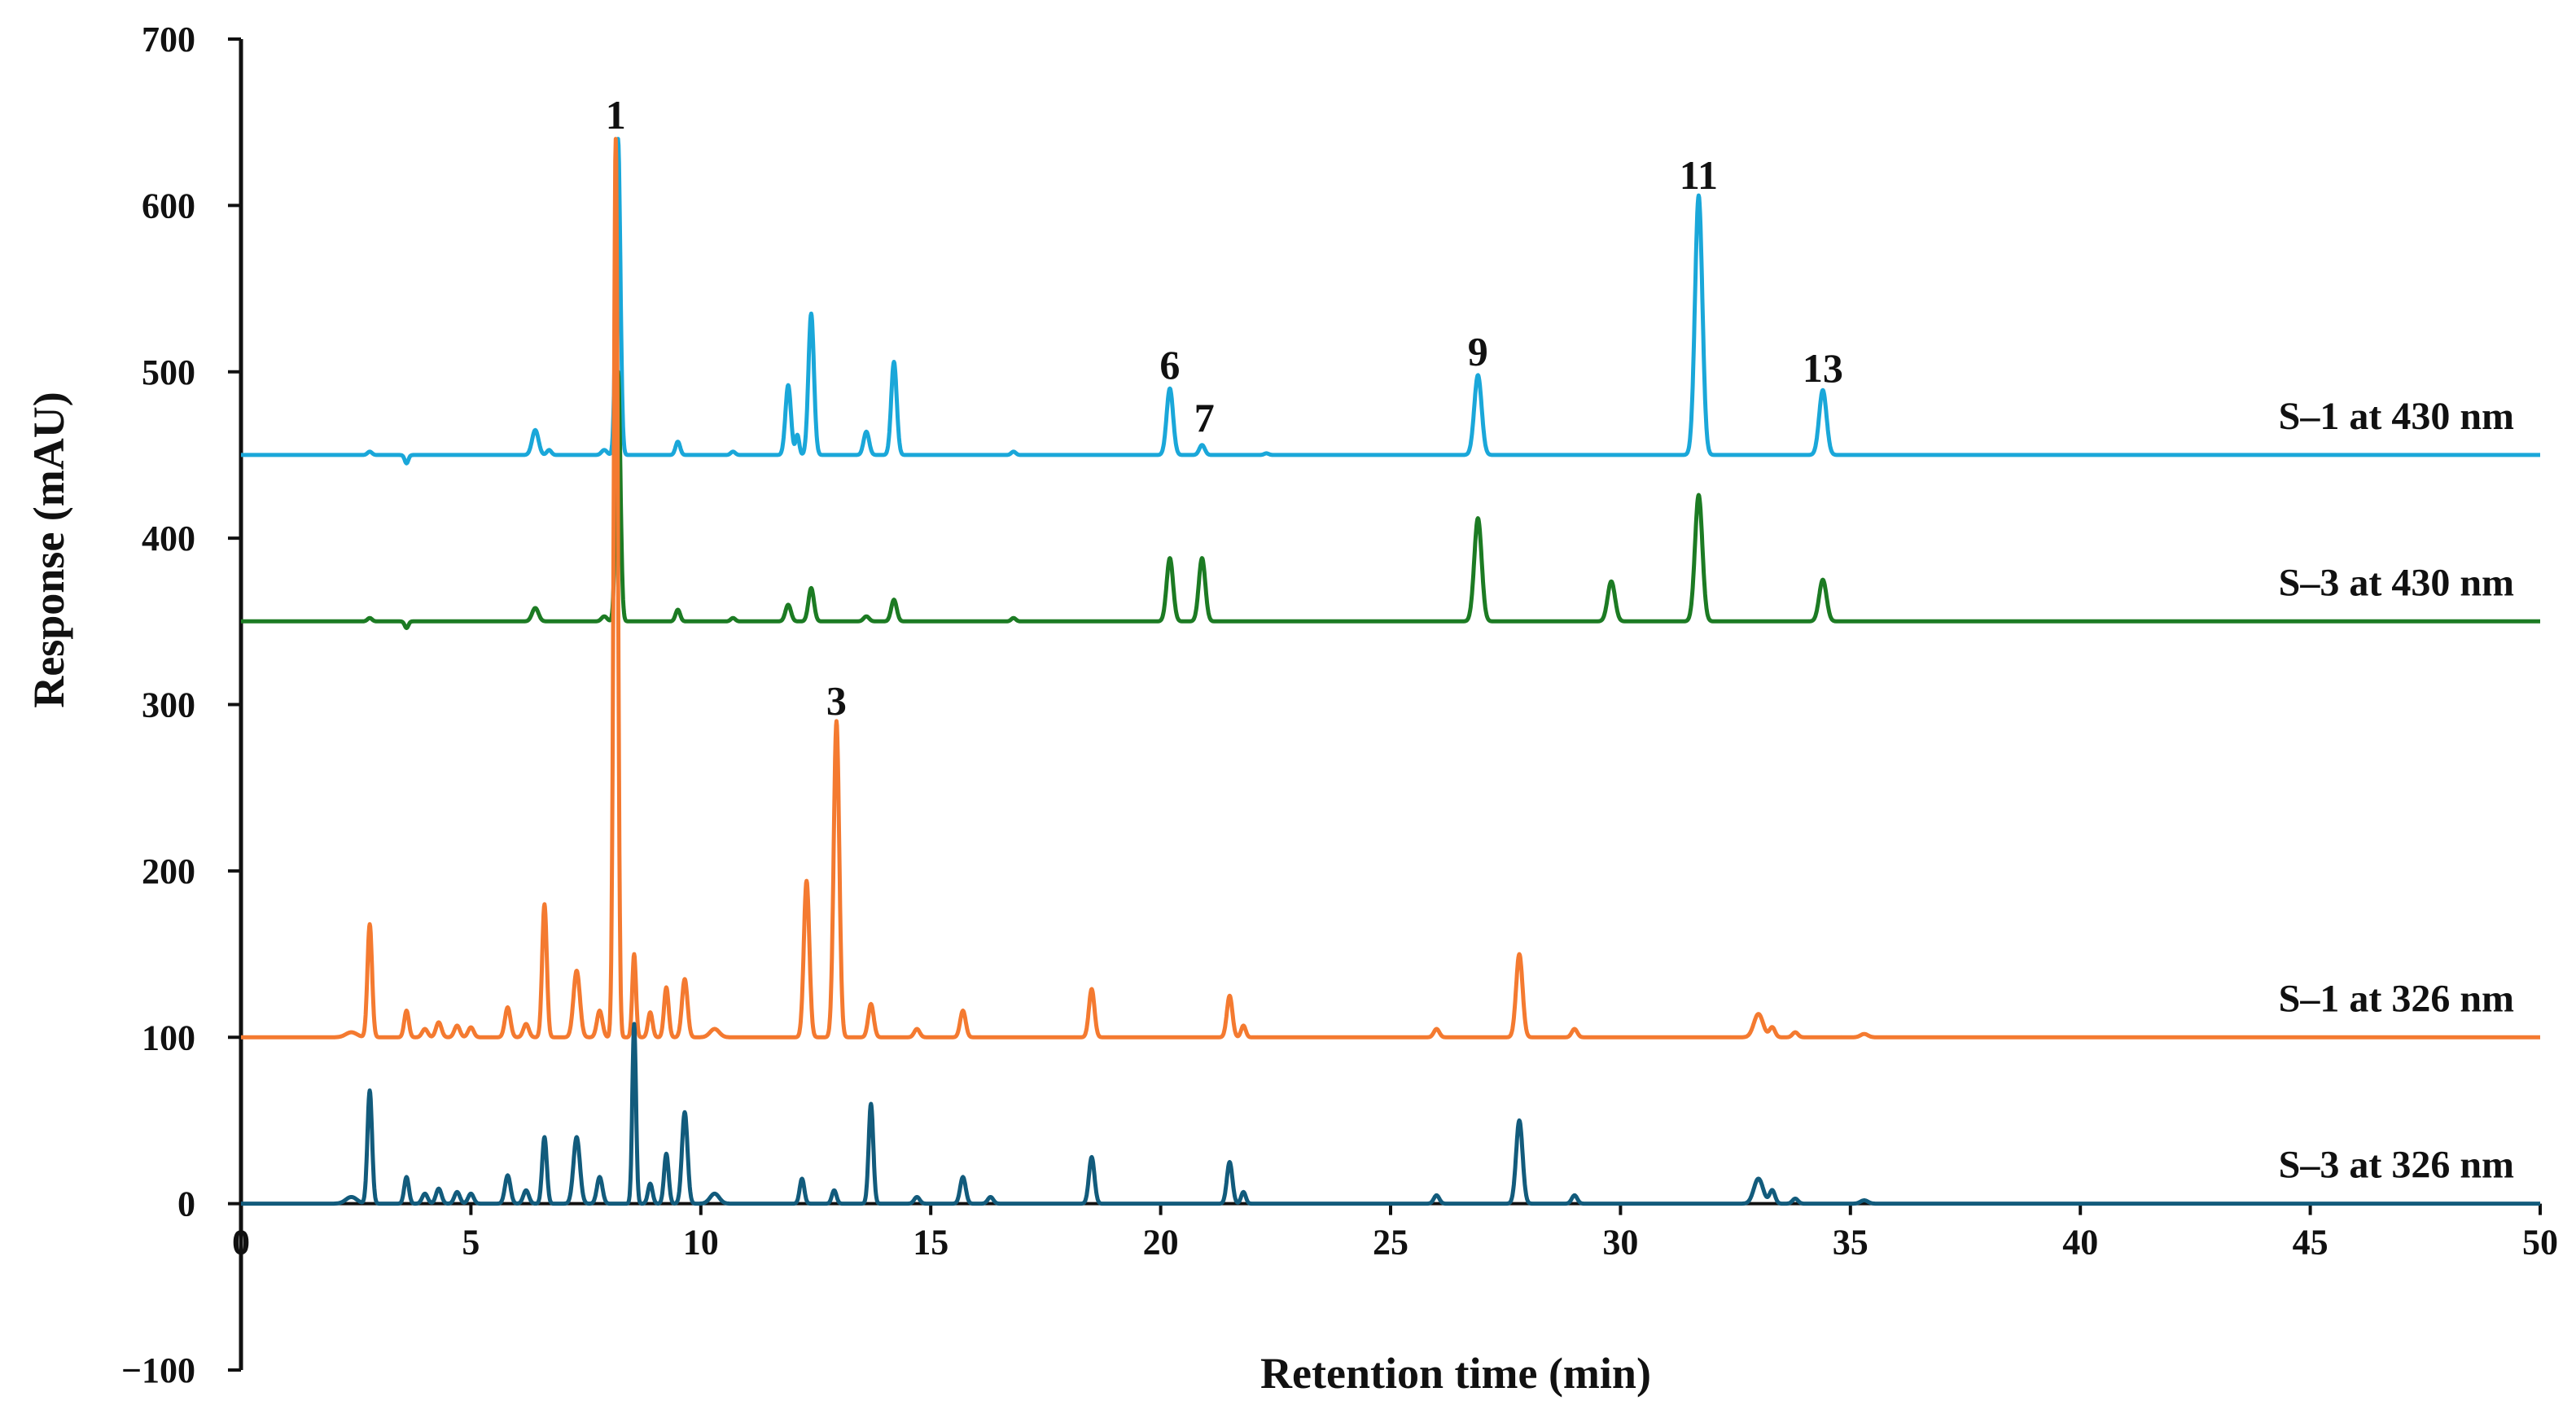 Image resolution: width=2576 pixels, height=1427 pixels. What do you see at coordinates (168, 372) in the screenshot?
I see `y-tick-label: 500` at bounding box center [168, 372].